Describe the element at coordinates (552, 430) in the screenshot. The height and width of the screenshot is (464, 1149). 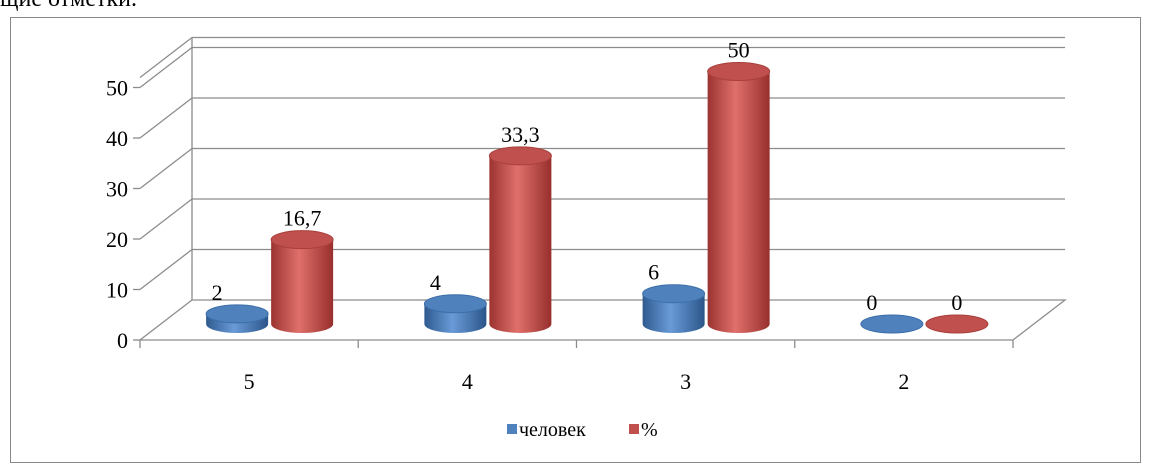
I see `legend-label: человек` at that location.